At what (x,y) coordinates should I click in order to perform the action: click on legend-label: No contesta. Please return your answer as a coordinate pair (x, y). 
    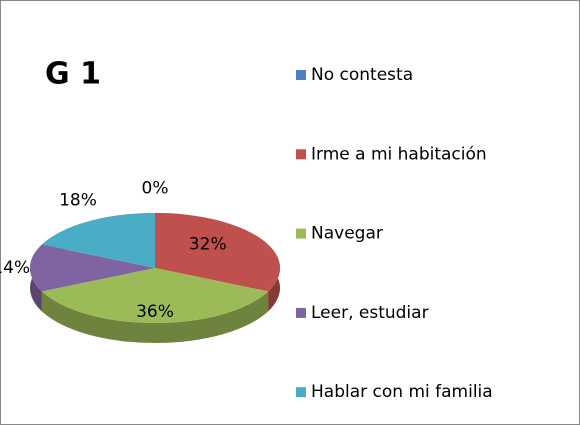
    Looking at the image, I should click on (362, 75).